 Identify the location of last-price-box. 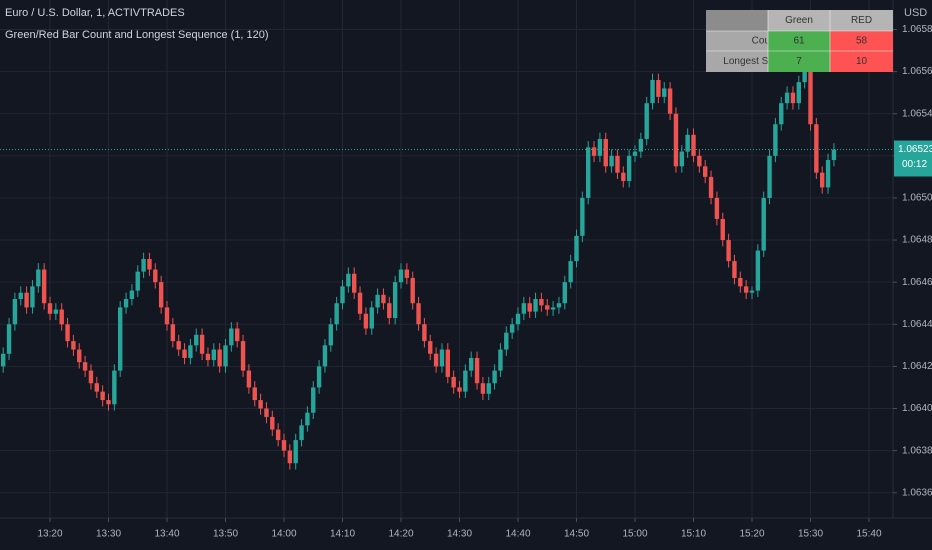
(913, 158).